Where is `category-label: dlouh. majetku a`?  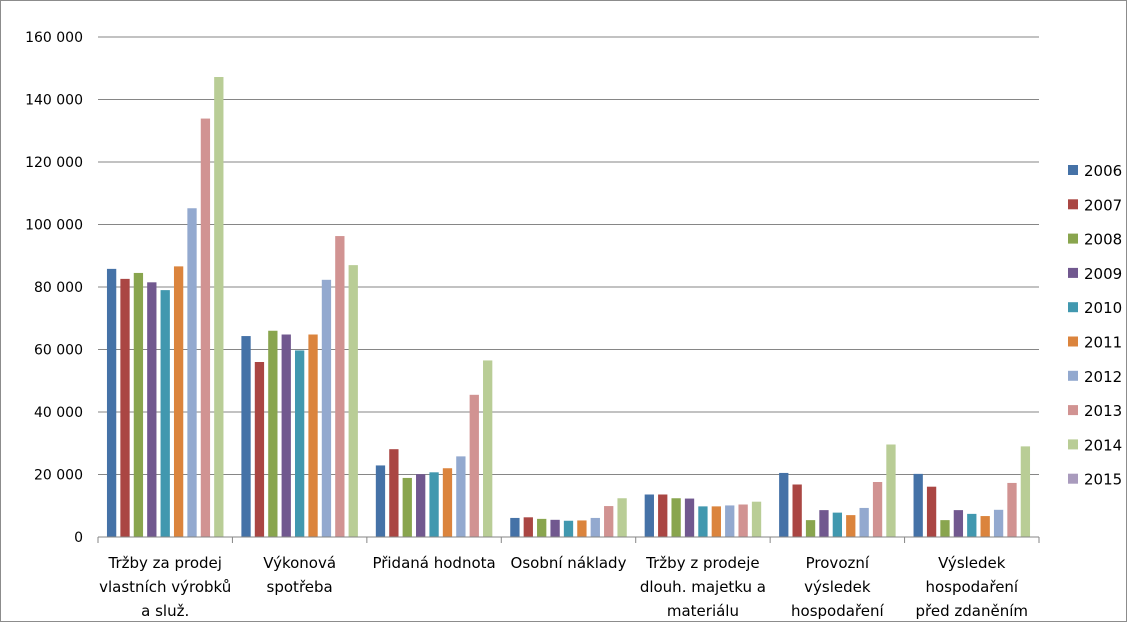 category-label: dlouh. majetku a is located at coordinates (703, 587).